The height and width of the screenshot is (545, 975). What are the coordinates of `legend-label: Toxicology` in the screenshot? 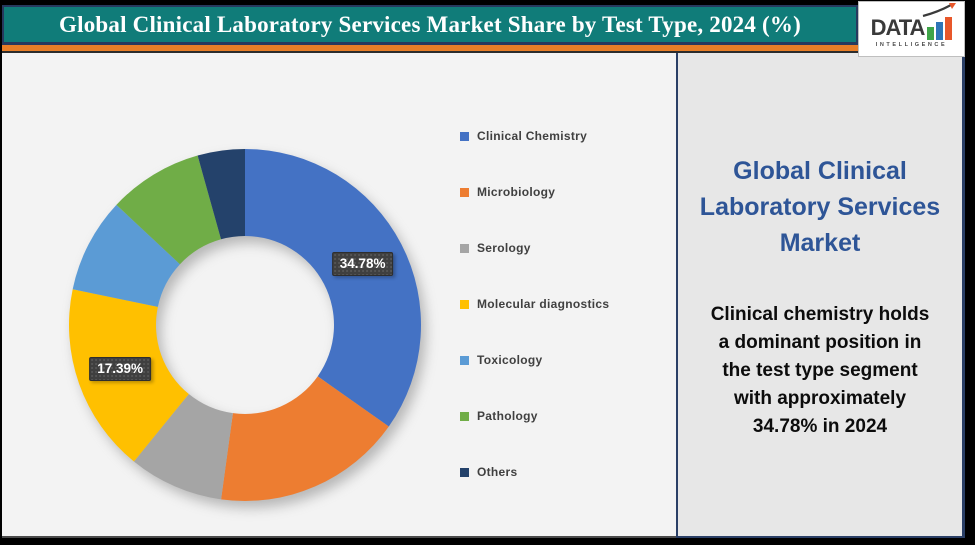 It's located at (510, 360).